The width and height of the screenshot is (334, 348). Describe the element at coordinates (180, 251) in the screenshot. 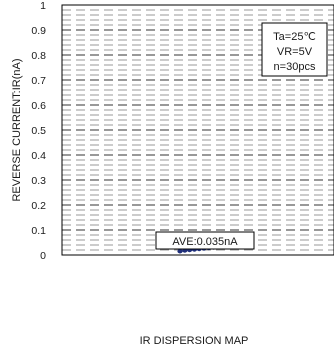

I see `data-point` at that location.